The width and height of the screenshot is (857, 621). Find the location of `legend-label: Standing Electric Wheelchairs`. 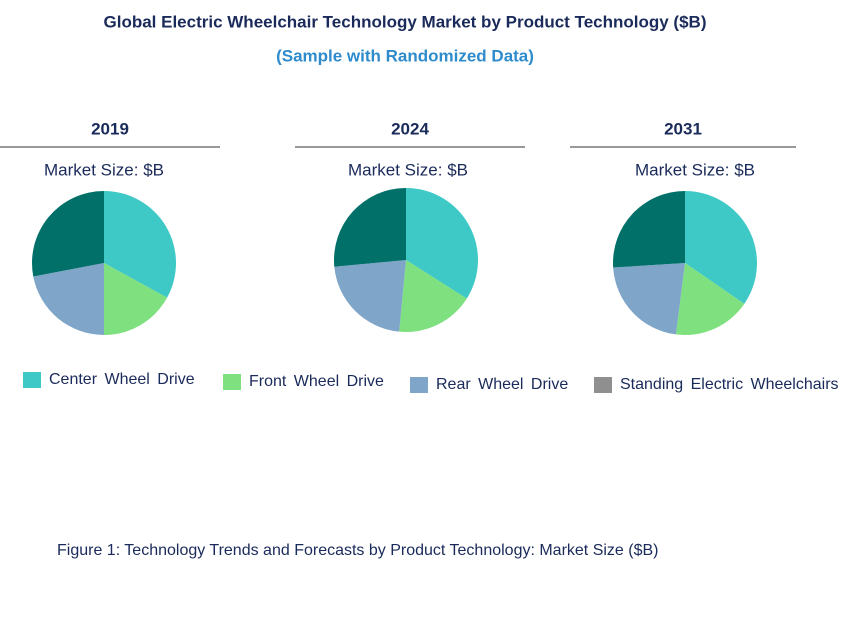

legend-label: Standing Electric Wheelchairs is located at coordinates (729, 384).